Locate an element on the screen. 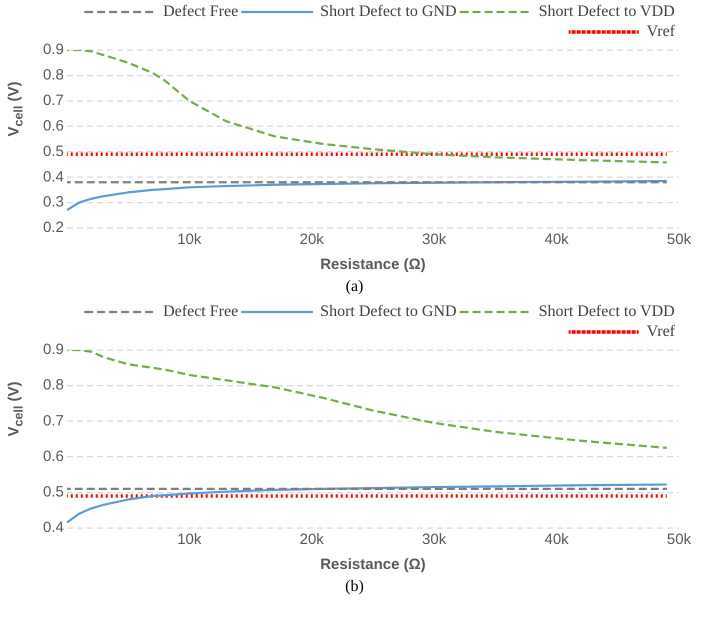 The width and height of the screenshot is (709, 641). text: (a) is located at coordinates (354, 287).